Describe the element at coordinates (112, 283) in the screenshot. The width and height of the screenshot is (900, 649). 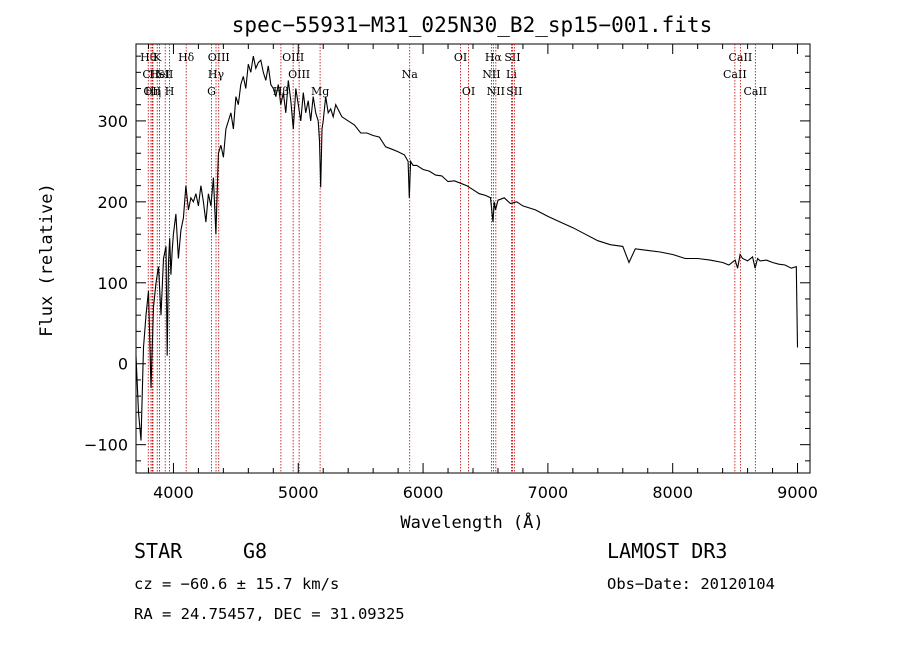
I see `y-tick-label: 100` at that location.